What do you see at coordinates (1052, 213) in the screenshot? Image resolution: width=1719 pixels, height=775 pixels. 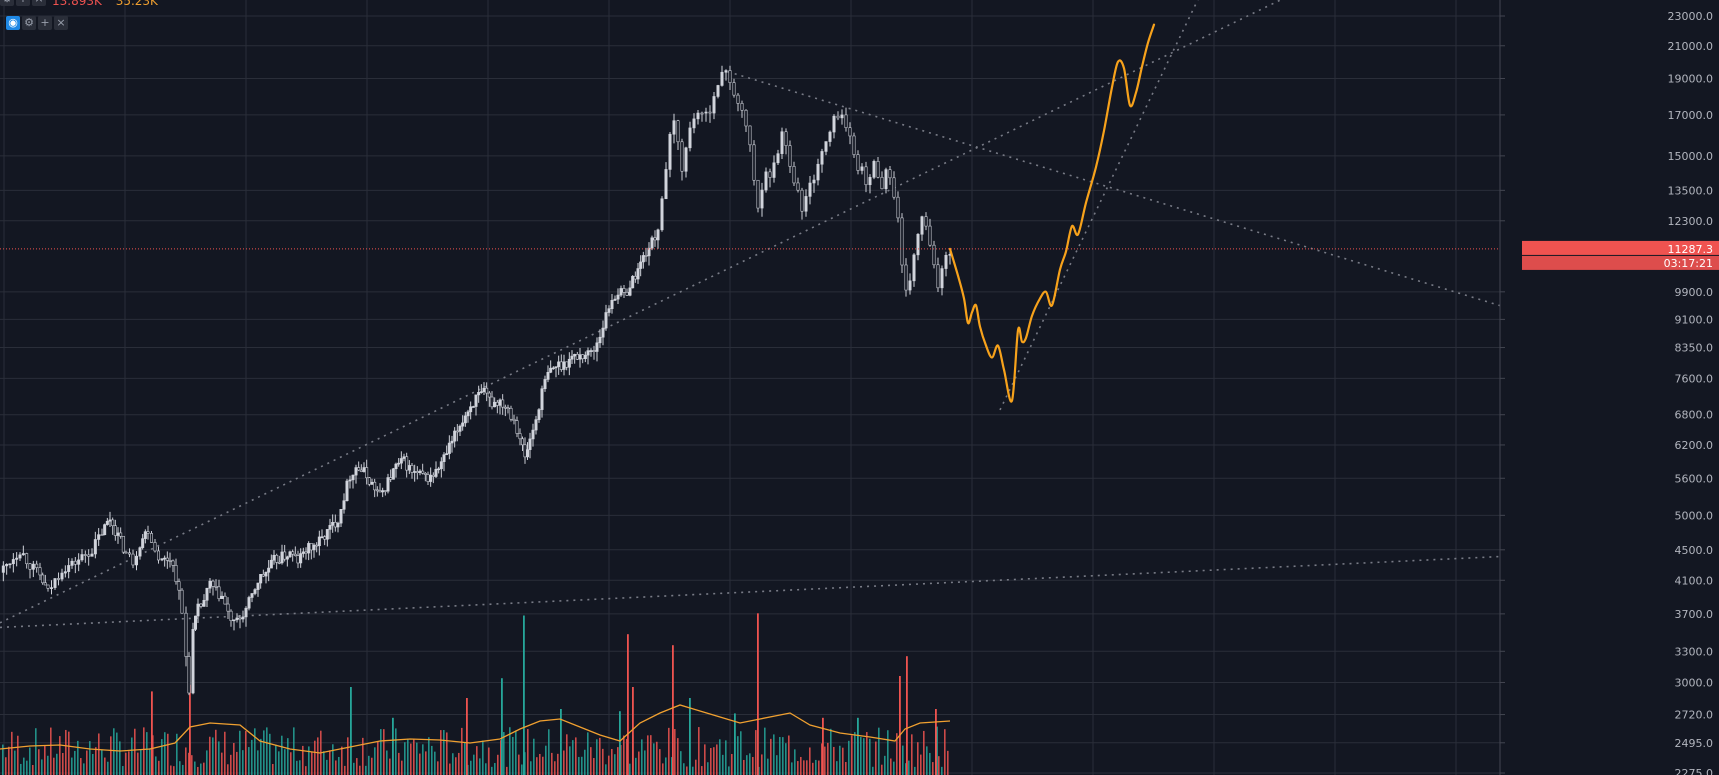 I see `projection-drawing` at bounding box center [1052, 213].